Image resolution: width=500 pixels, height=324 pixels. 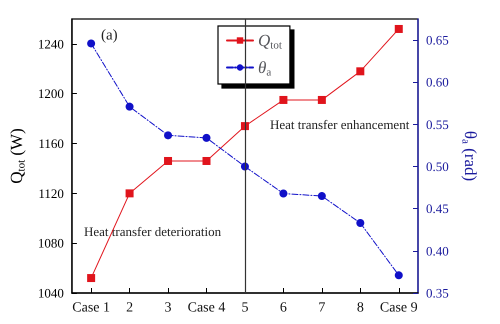 I want to click on x-tick-label: 8, so click(x=360, y=308).